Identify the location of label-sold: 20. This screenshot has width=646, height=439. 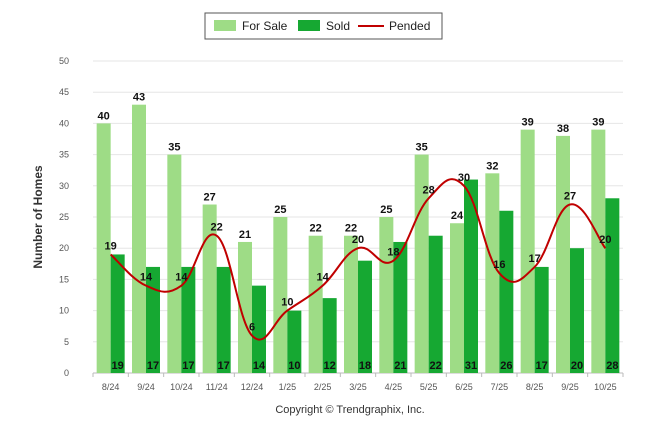
(577, 366).